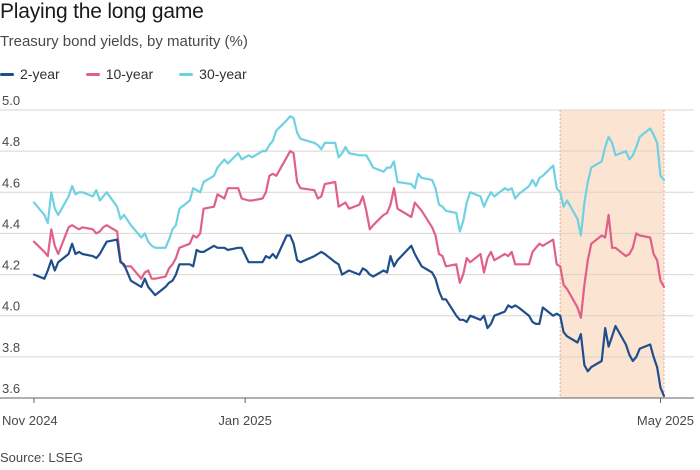  Describe the element at coordinates (11, 100) in the screenshot. I see `y-tick-label: 5.0` at that location.